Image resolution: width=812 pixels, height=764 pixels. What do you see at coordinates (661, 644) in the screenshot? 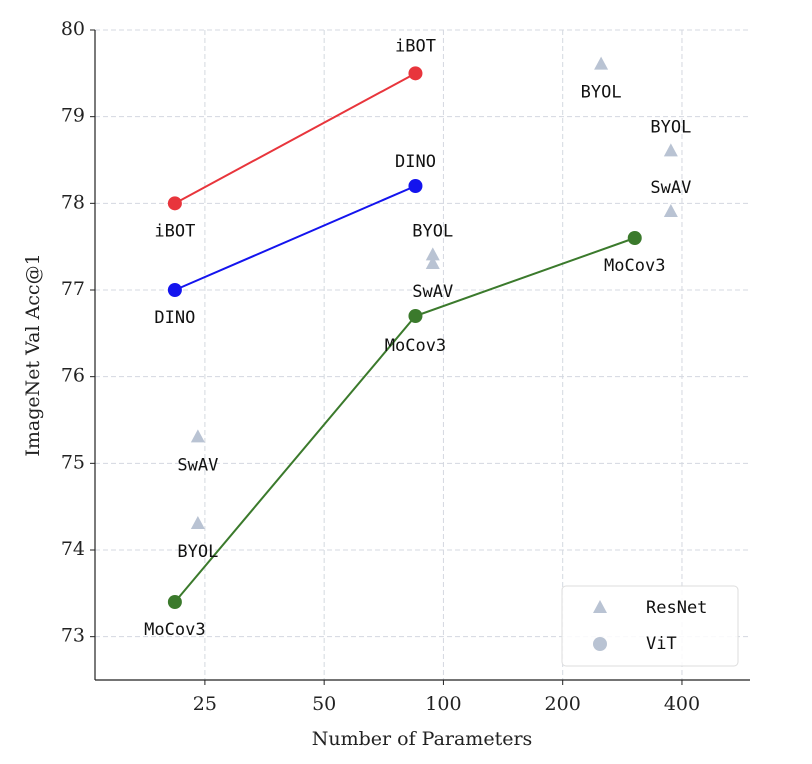
I see `legend-label: ViT` at bounding box center [661, 644].